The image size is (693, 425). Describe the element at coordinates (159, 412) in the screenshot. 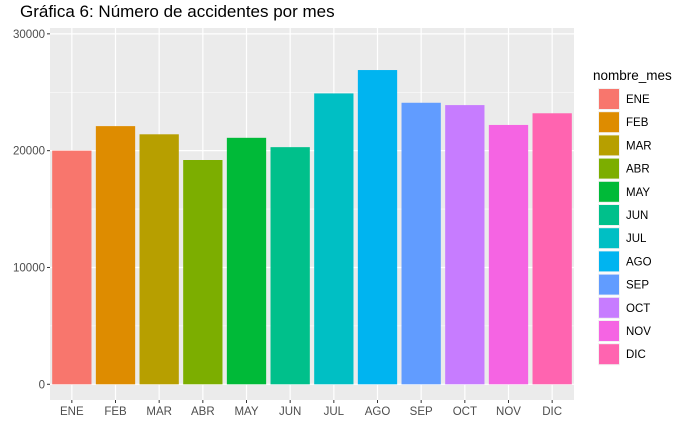

I see `x-tick-label: MAR` at that location.